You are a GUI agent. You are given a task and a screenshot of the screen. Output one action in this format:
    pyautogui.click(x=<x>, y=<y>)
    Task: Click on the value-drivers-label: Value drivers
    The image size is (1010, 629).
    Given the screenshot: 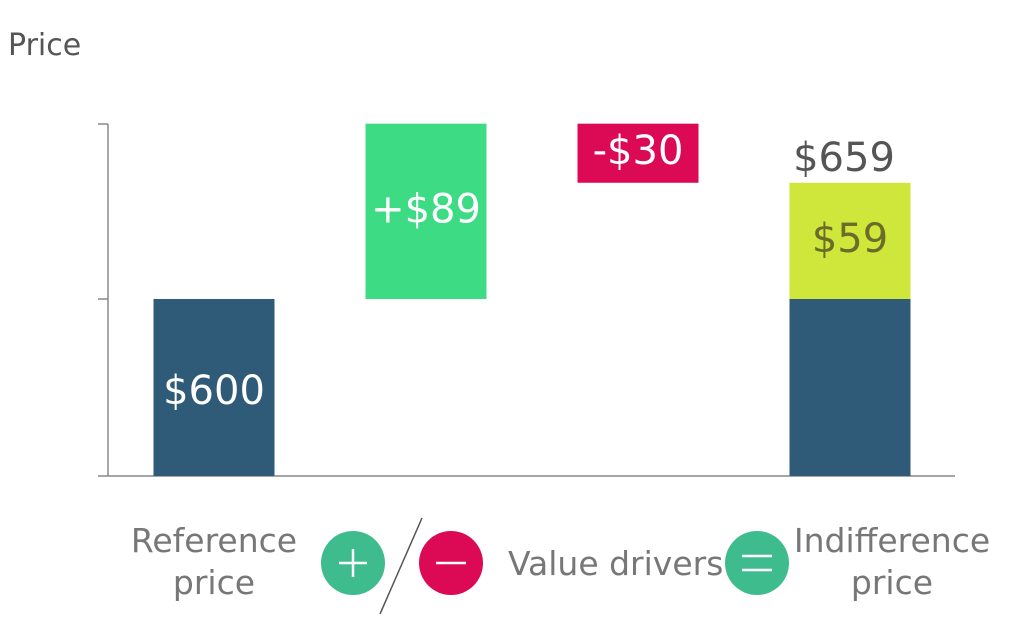 What is the action you would take?
    pyautogui.click(x=615, y=563)
    